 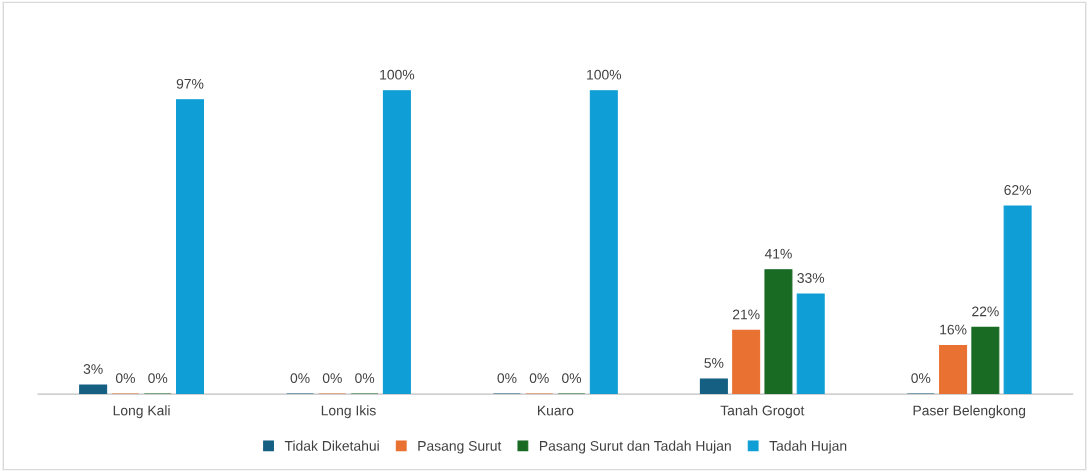 What do you see at coordinates (635, 447) in the screenshot?
I see `legend-label: Pasang Surut dan Tadah Hujan` at bounding box center [635, 447].